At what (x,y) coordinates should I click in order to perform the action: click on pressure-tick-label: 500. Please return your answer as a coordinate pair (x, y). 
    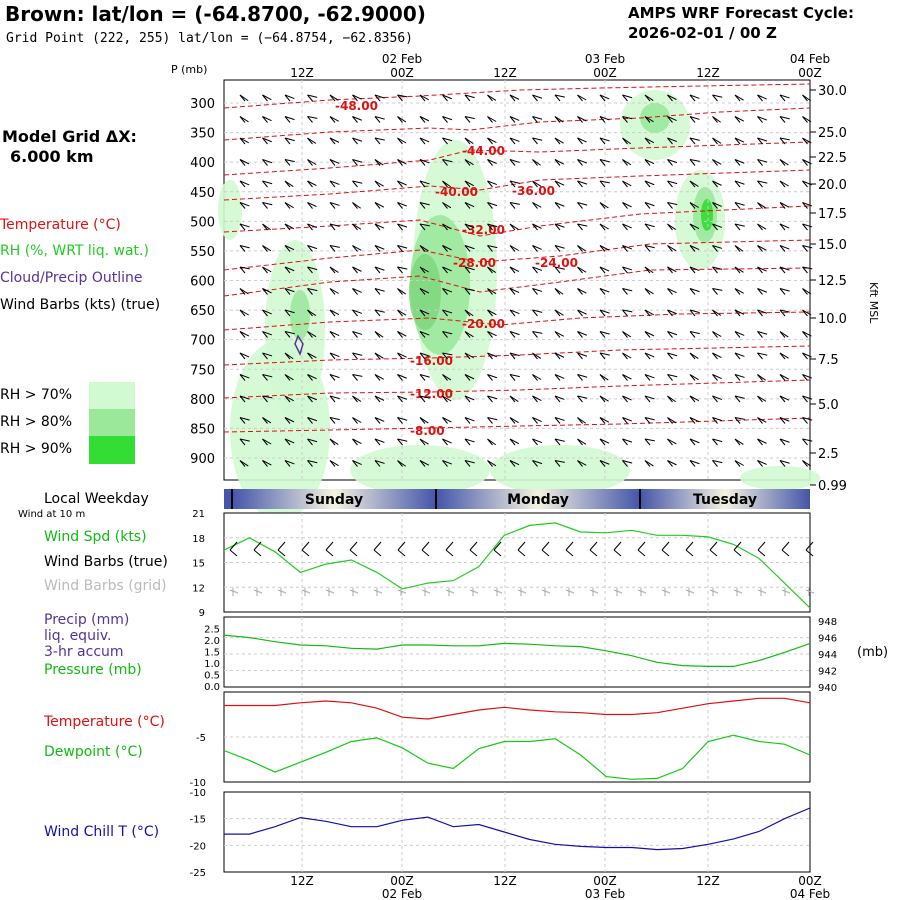
    Looking at the image, I should click on (202, 222).